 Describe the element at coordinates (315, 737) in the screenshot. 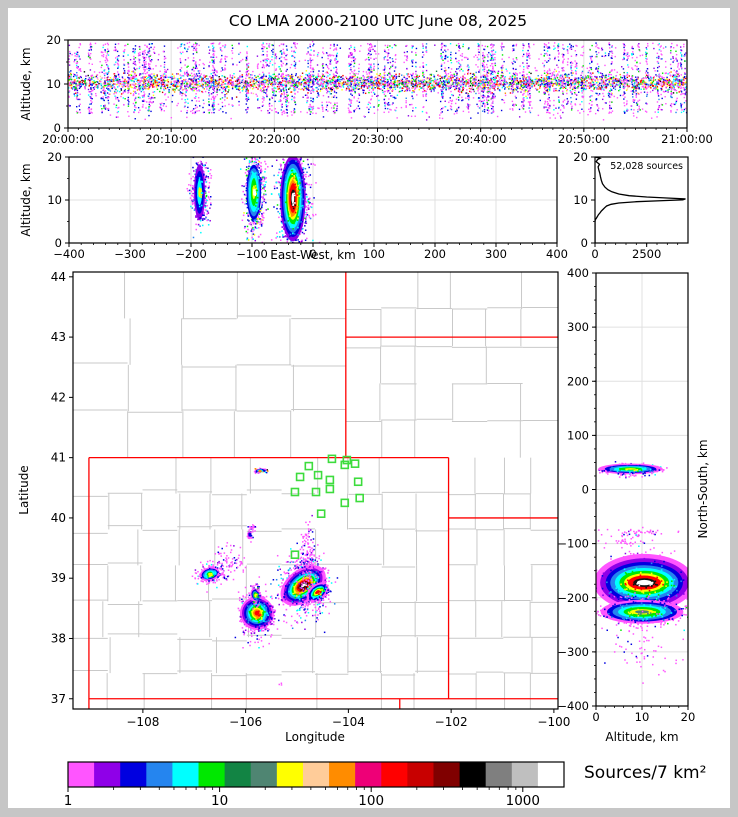

I see `xlabel-map: Longitude` at that location.